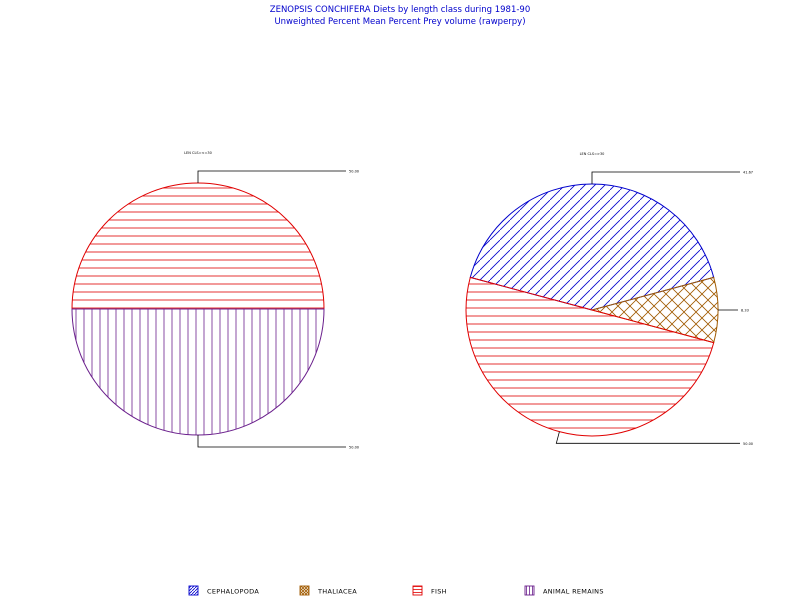 The height and width of the screenshot is (600, 800). I want to click on pie-2-slice-fish, so click(590, 356).